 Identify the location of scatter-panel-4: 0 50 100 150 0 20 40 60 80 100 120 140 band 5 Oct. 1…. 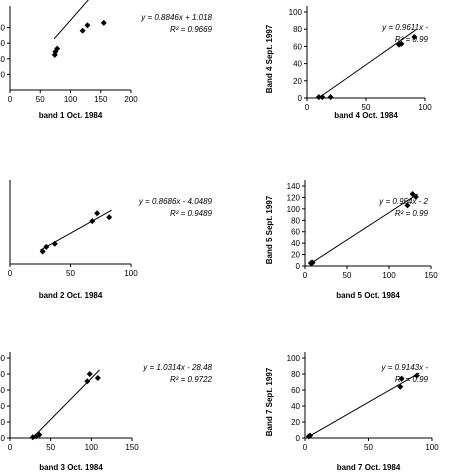
(351, 240).